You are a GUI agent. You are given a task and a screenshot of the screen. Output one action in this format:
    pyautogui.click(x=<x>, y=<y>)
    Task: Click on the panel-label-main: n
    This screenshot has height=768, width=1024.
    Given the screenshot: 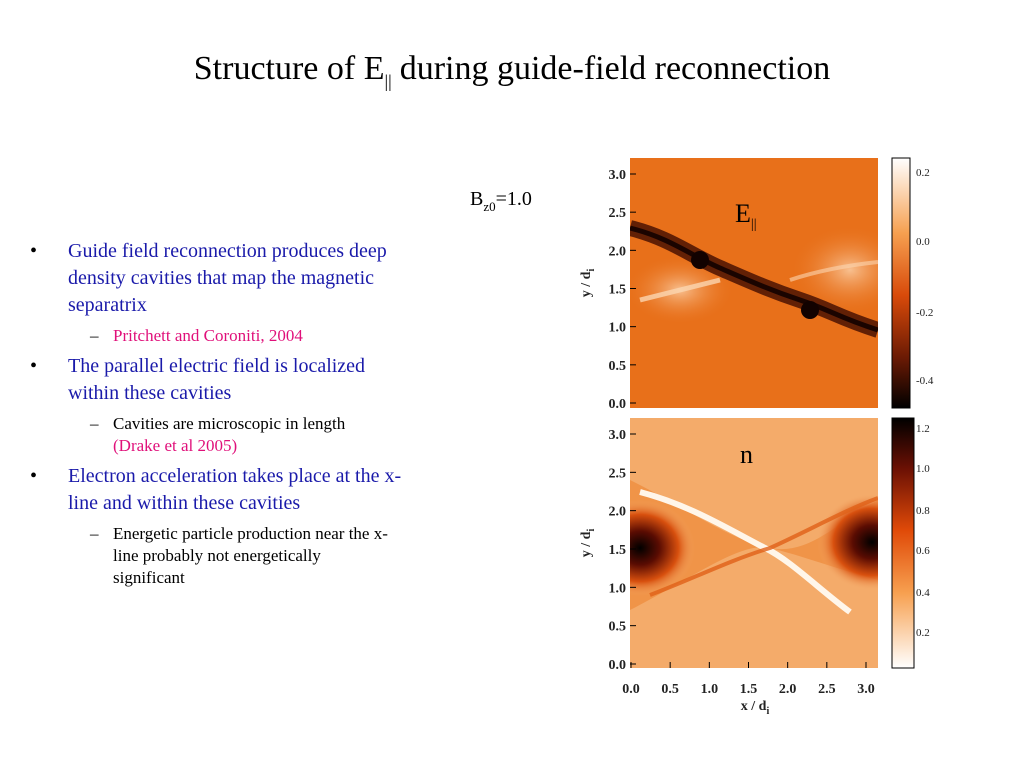 What is the action you would take?
    pyautogui.click(x=746, y=454)
    